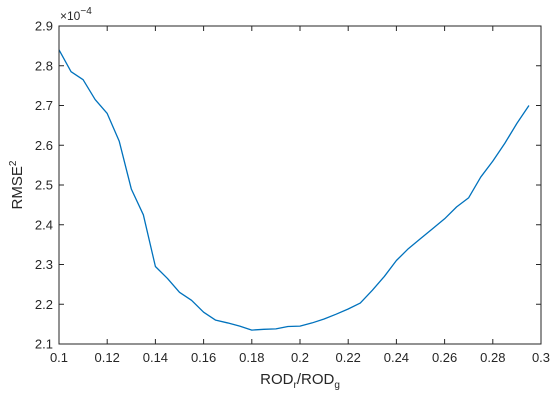 The width and height of the screenshot is (550, 406). I want to click on y-tick-label: 2.3, so click(44, 264).